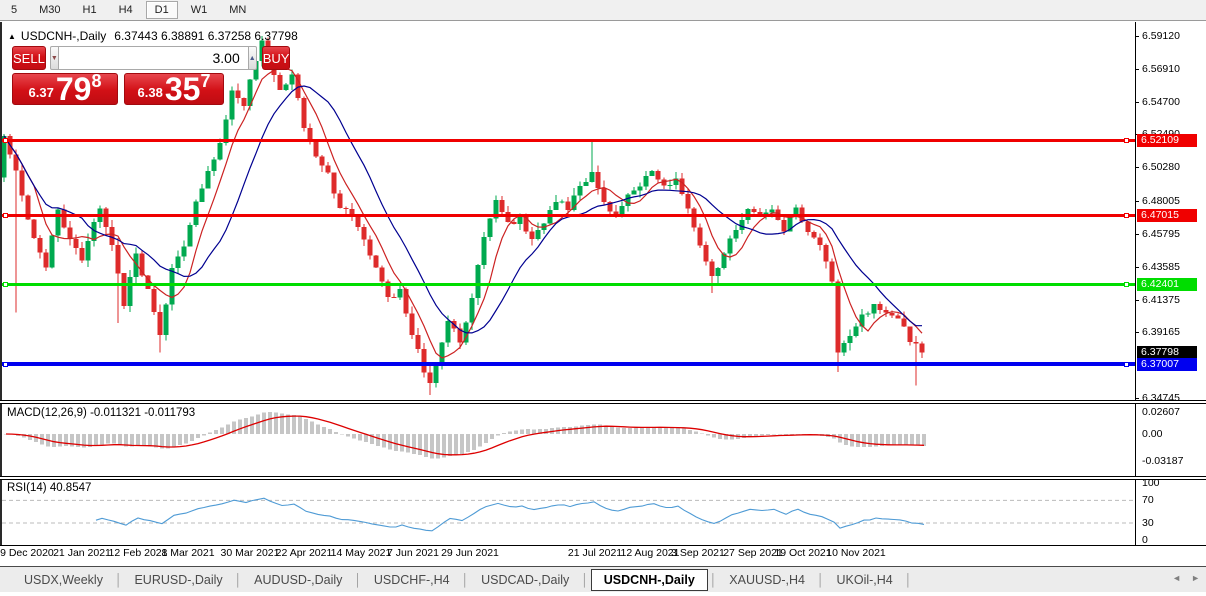 This screenshot has height=596, width=1206. What do you see at coordinates (649, 579) in the screenshot?
I see `chart-tab-usdcnh-daily: USDCNH-,Daily` at bounding box center [649, 579].